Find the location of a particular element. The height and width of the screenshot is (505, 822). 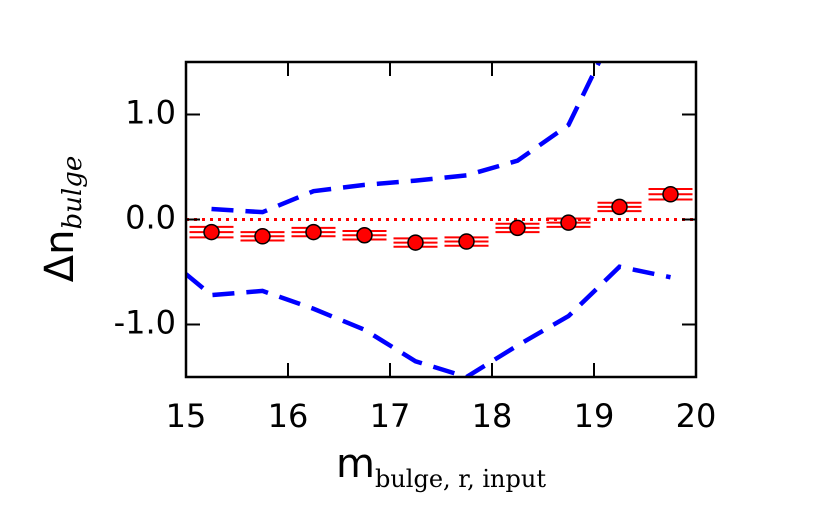

y-tick-label: -1.0 is located at coordinates (145, 323).